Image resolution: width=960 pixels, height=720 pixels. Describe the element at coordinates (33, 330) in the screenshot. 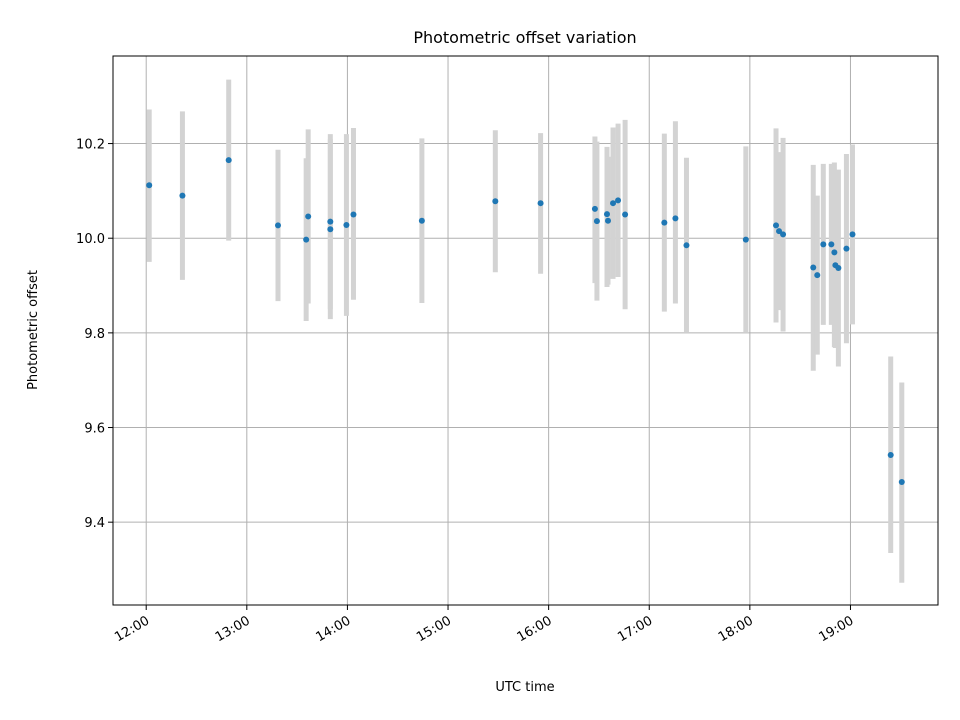

I see `y-axis-label: Photometric offset` at that location.